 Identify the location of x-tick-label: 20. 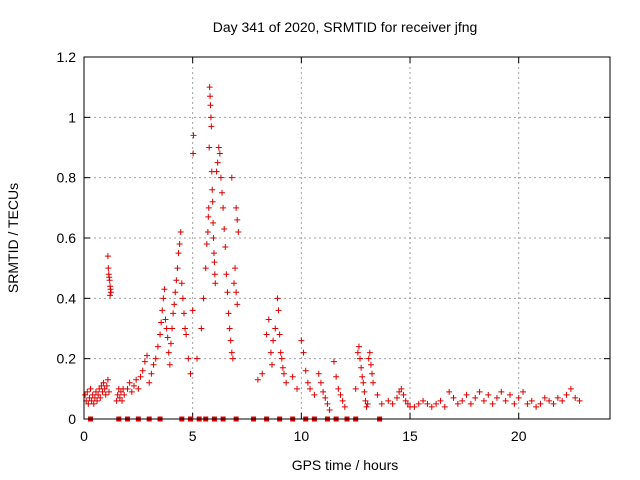
(519, 436).